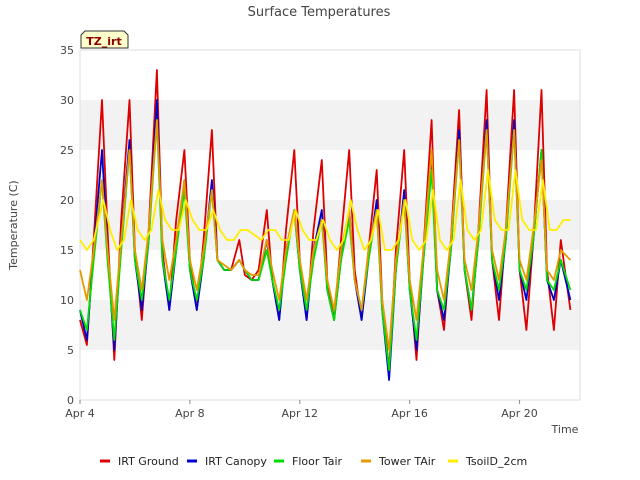 The width and height of the screenshot is (640, 480). What do you see at coordinates (13, 225) in the screenshot?
I see `y-axis-title: Temperature (C)` at bounding box center [13, 225].